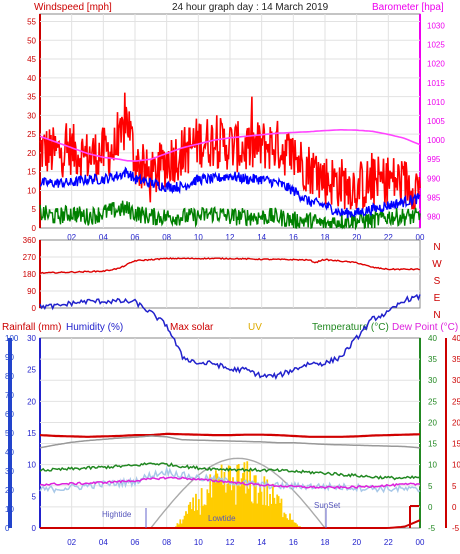 The height and width of the screenshot is (554, 460). I want to click on rainfall-tick-label: 10, so click(9, 509).